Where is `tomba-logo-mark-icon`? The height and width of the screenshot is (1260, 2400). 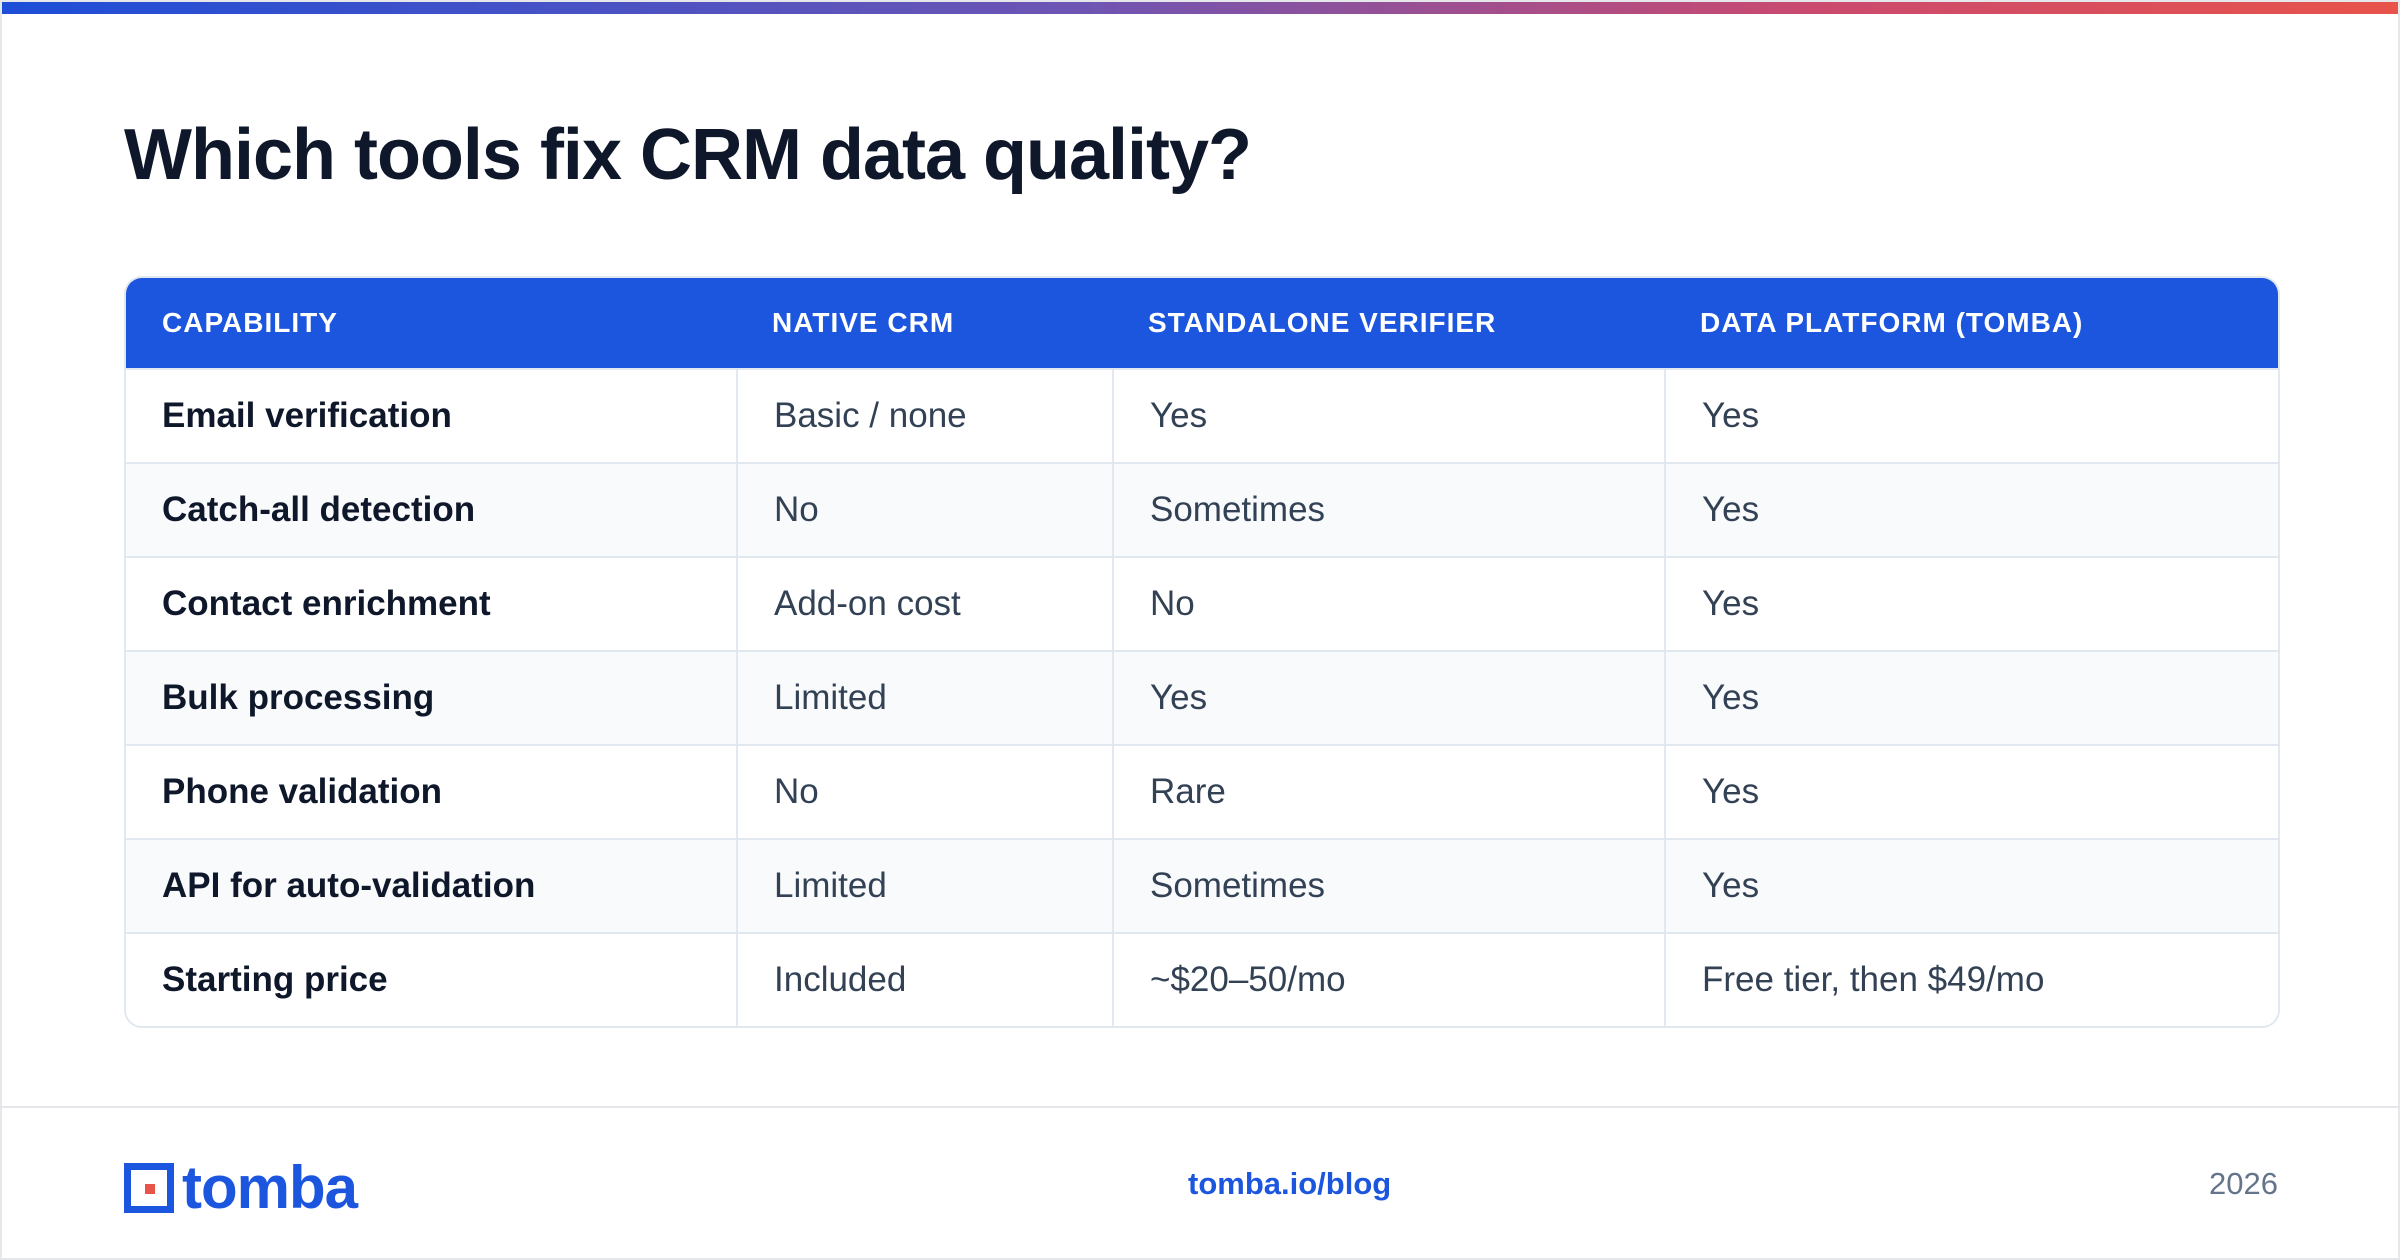
tomba-logo-mark-icon is located at coordinates (149, 1188).